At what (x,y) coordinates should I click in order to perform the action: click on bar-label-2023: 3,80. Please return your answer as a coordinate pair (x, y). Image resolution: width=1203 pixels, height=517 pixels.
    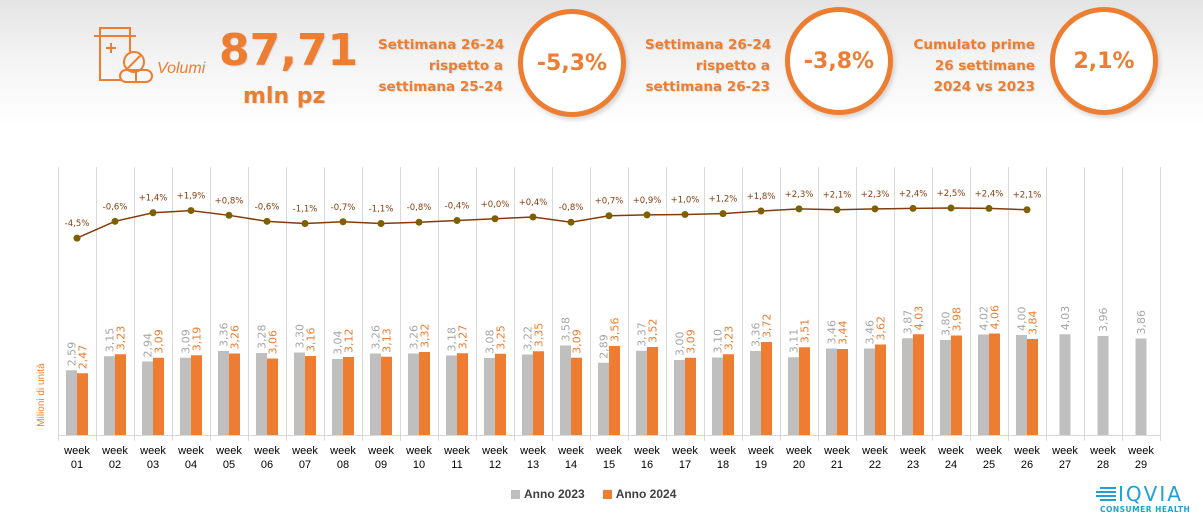
    Looking at the image, I should click on (946, 324).